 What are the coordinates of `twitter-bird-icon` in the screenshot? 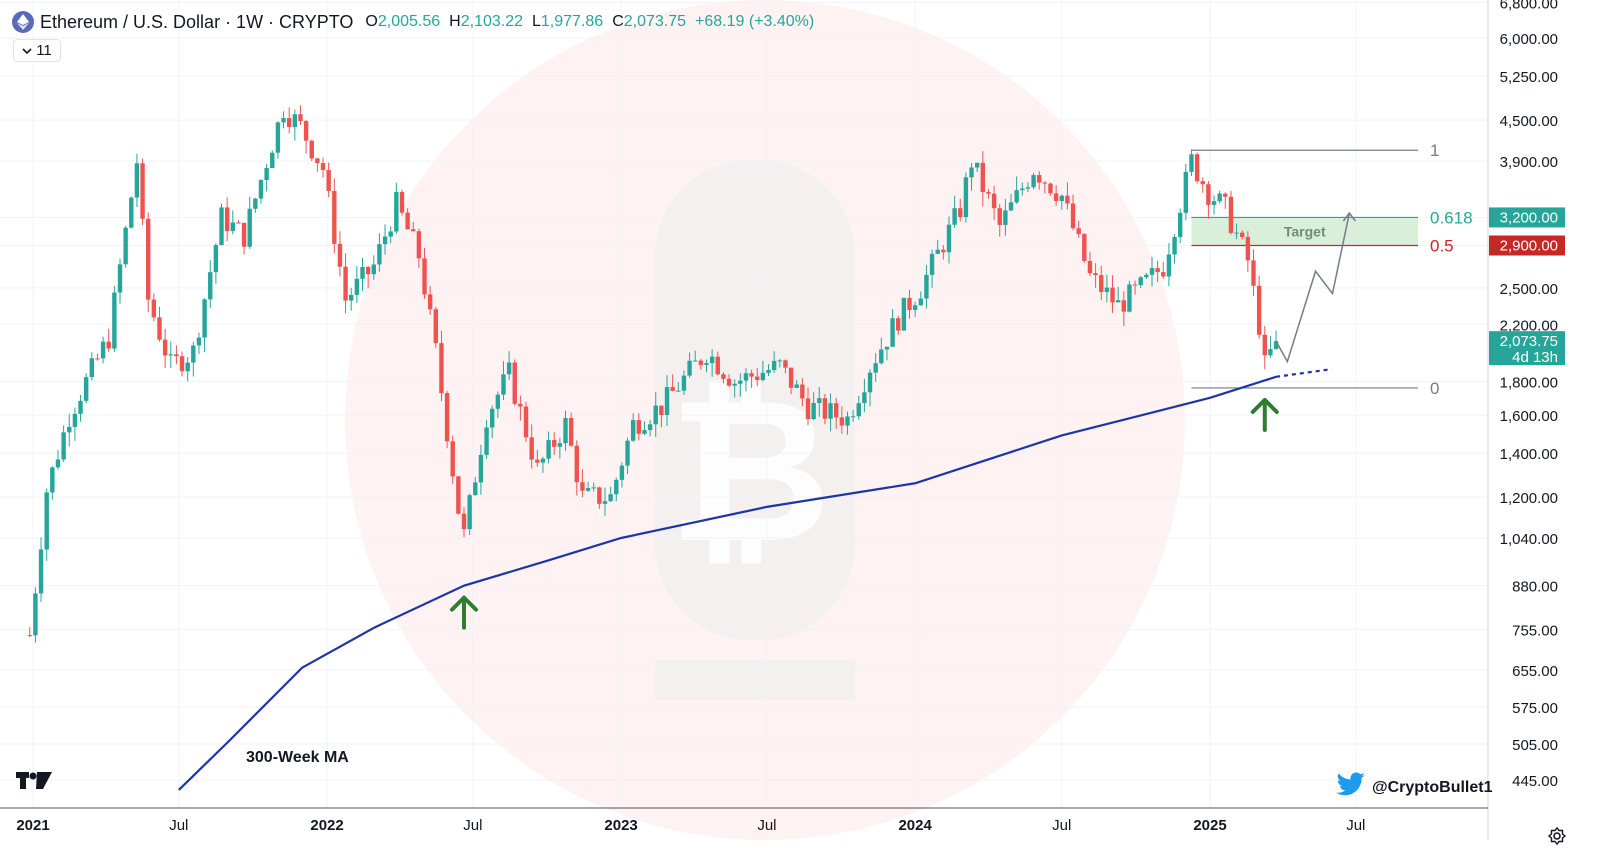 It's located at (1351, 787).